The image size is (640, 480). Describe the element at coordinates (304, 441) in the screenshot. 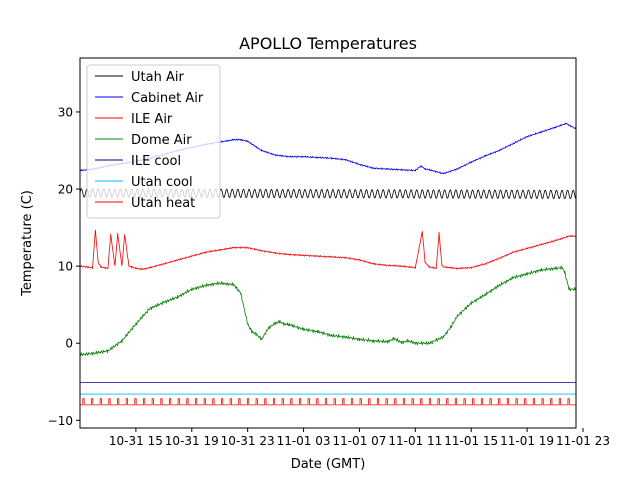

I see `x-tick-label: 11-01 03` at that location.